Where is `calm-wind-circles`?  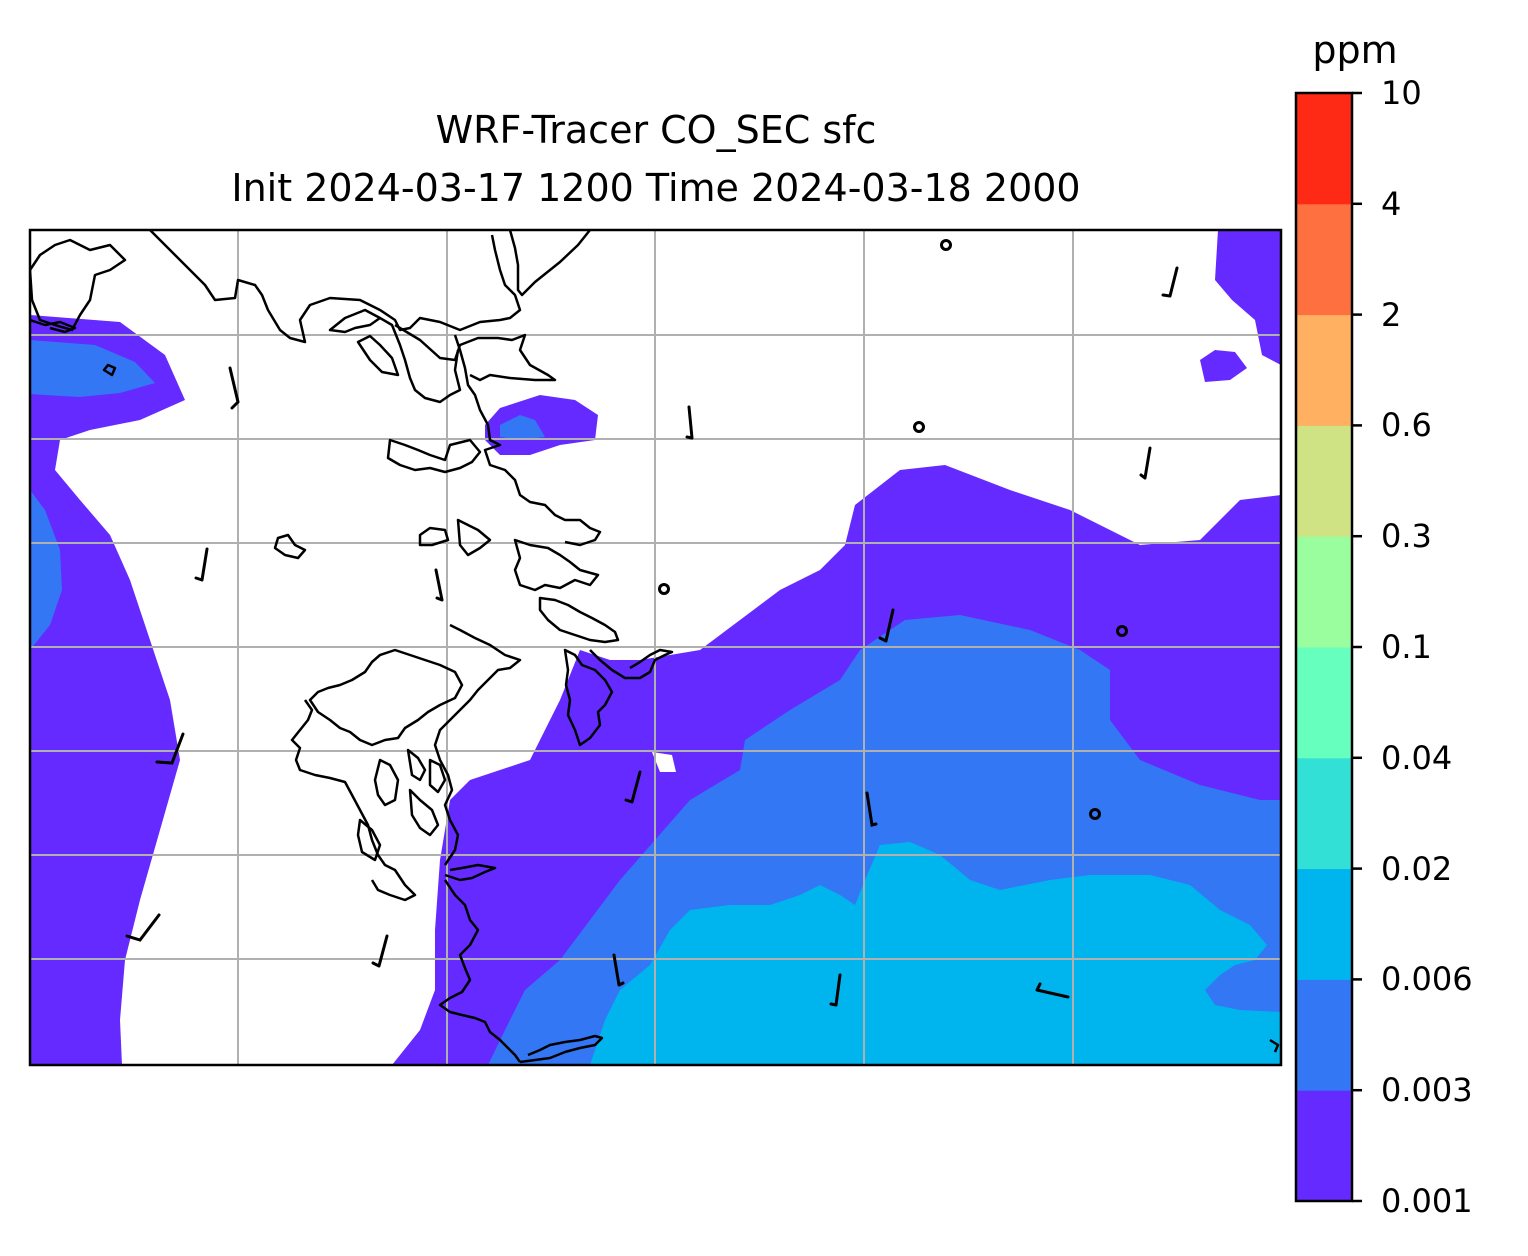
calm-wind-circles is located at coordinates (893, 529).